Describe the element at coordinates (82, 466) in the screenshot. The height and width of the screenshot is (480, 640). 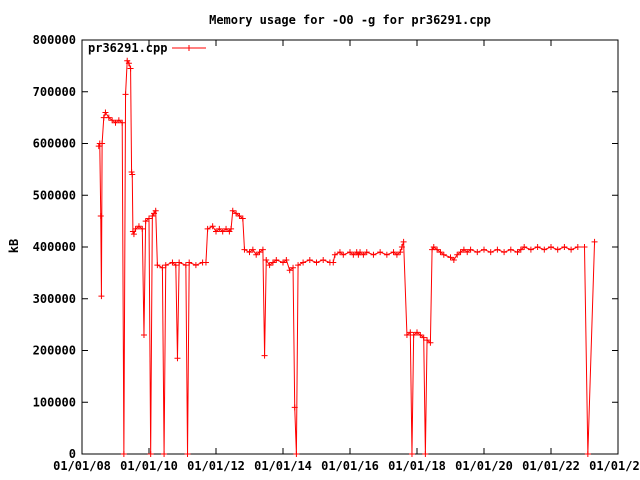
I see `x-tick-label: 01/01/08` at that location.